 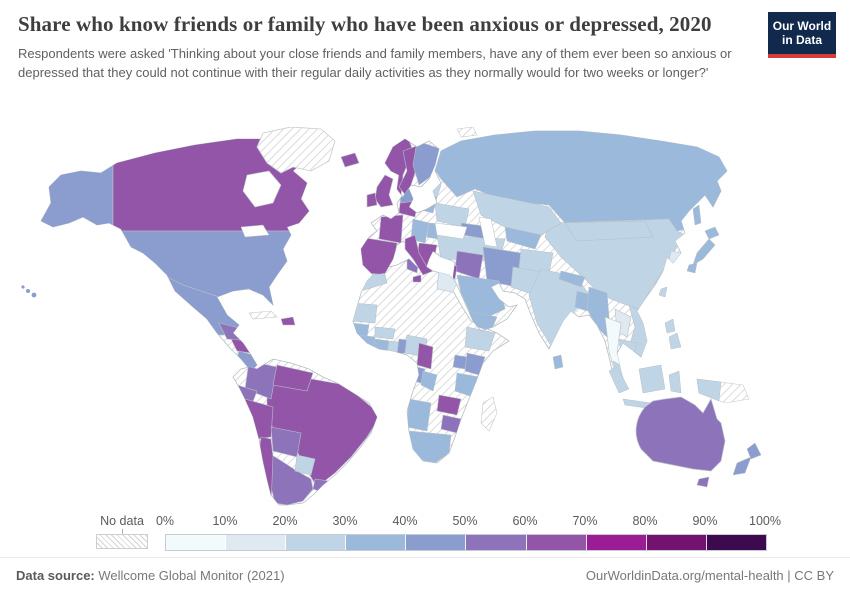 I want to click on country-new-zealand-north, so click(x=754, y=451).